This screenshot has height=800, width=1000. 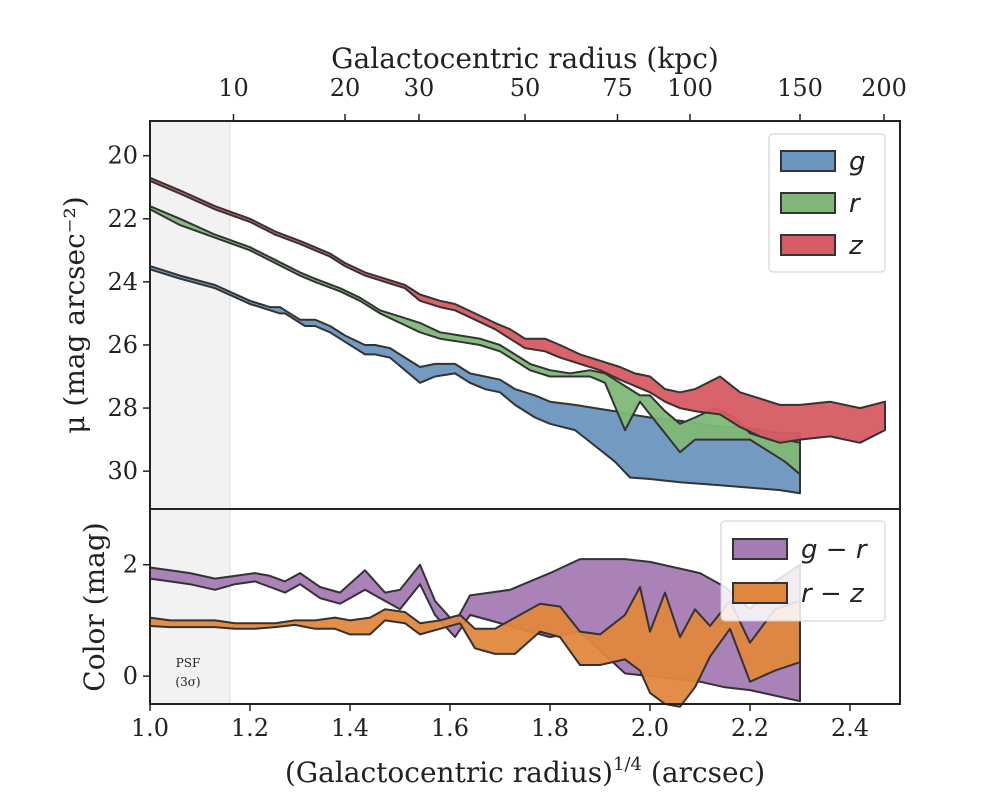 I want to click on x-tick-label: 1.2, so click(x=250, y=728).